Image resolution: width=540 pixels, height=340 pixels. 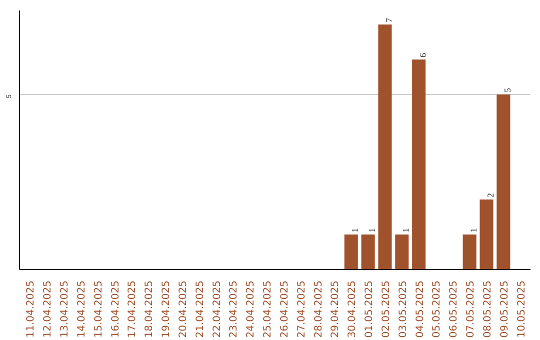 I want to click on x-tick-label: 19.04.2025, so click(x=166, y=309).